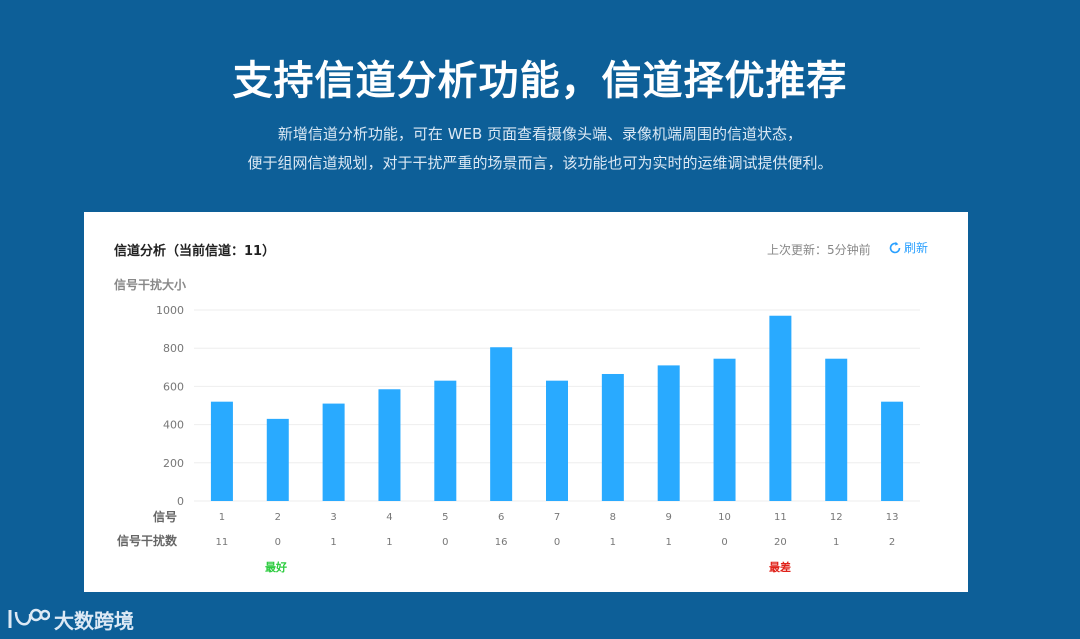 The height and width of the screenshot is (639, 1080). Describe the element at coordinates (892, 542) in the screenshot. I see `interference-count-label: 2` at that location.